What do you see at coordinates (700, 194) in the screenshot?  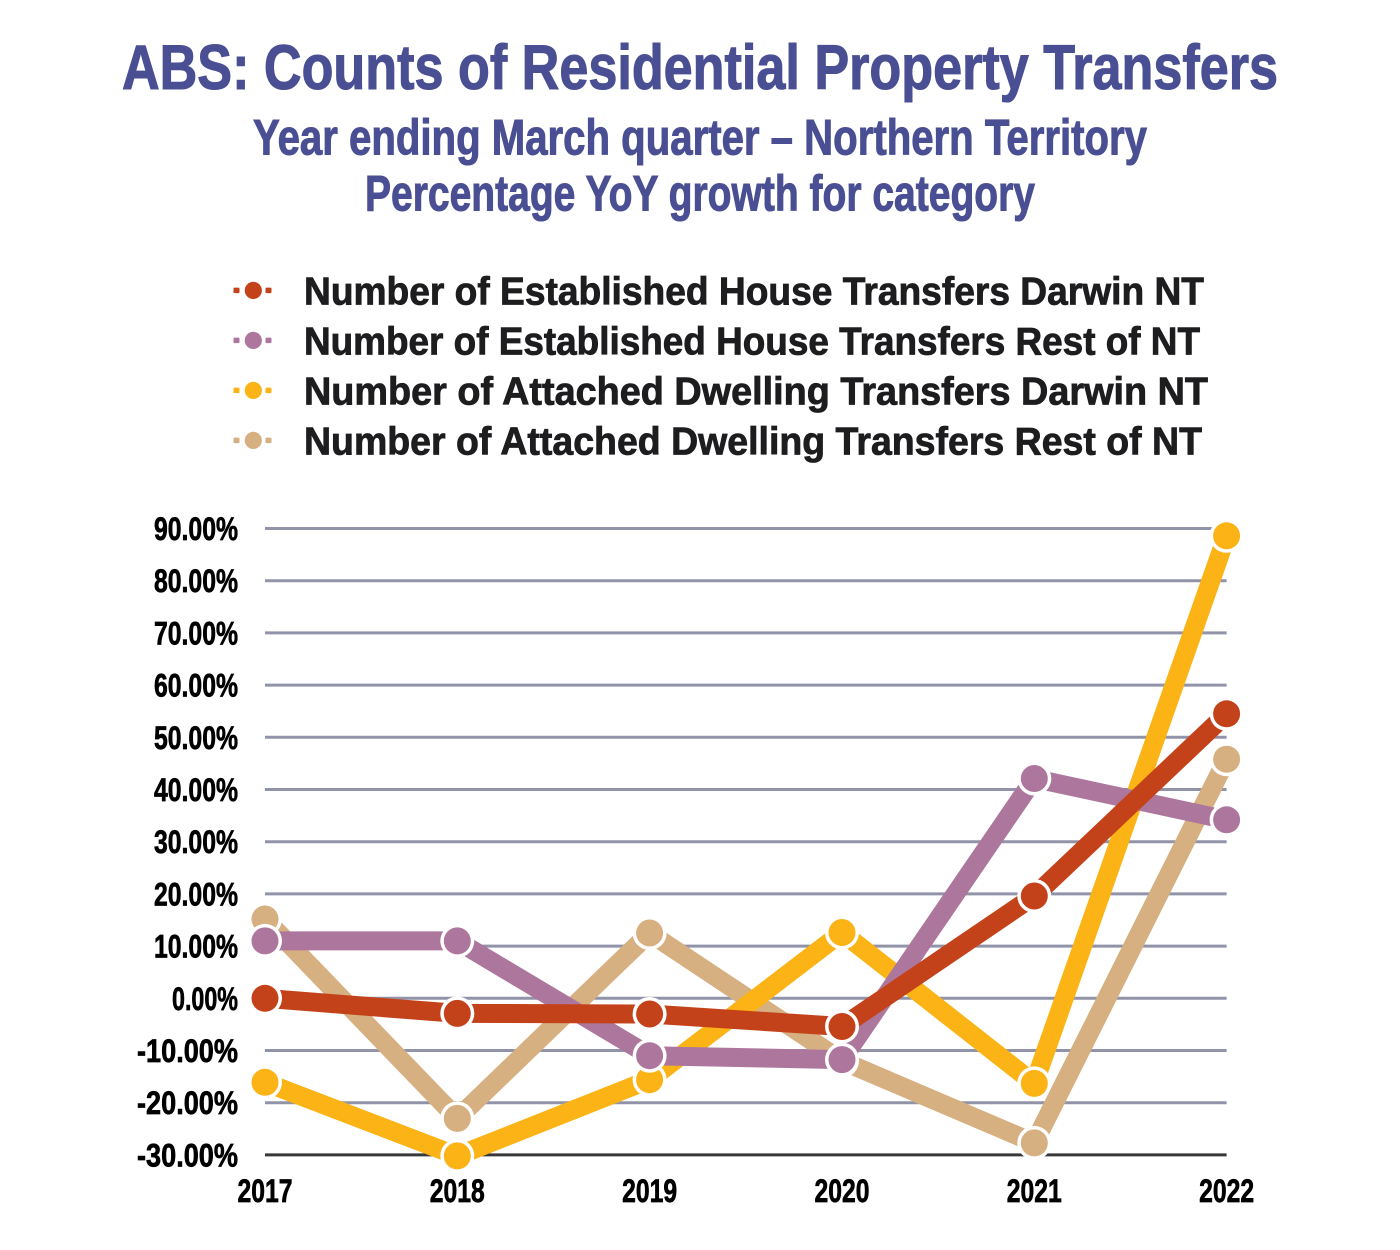 I see `svg-text:Percentage YoY growth for cate: Percentage YoY growth for category` at bounding box center [700, 194].